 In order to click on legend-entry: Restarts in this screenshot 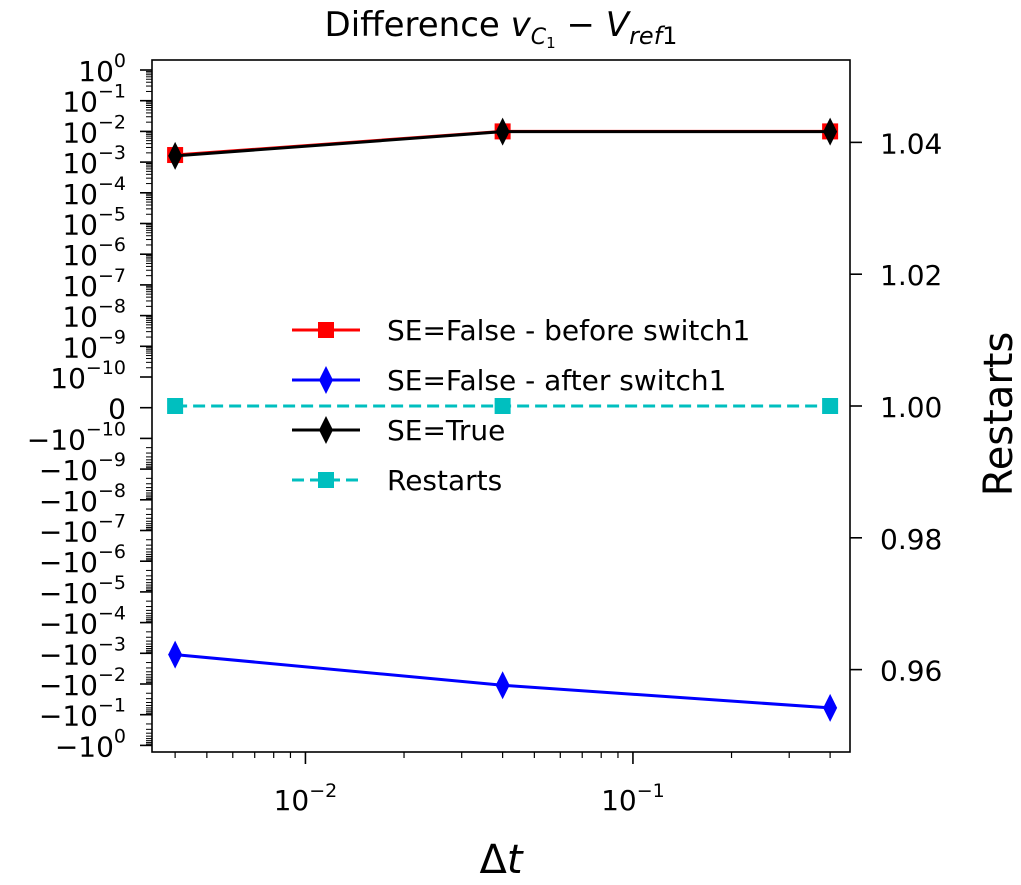, I will do `click(397, 480)`.